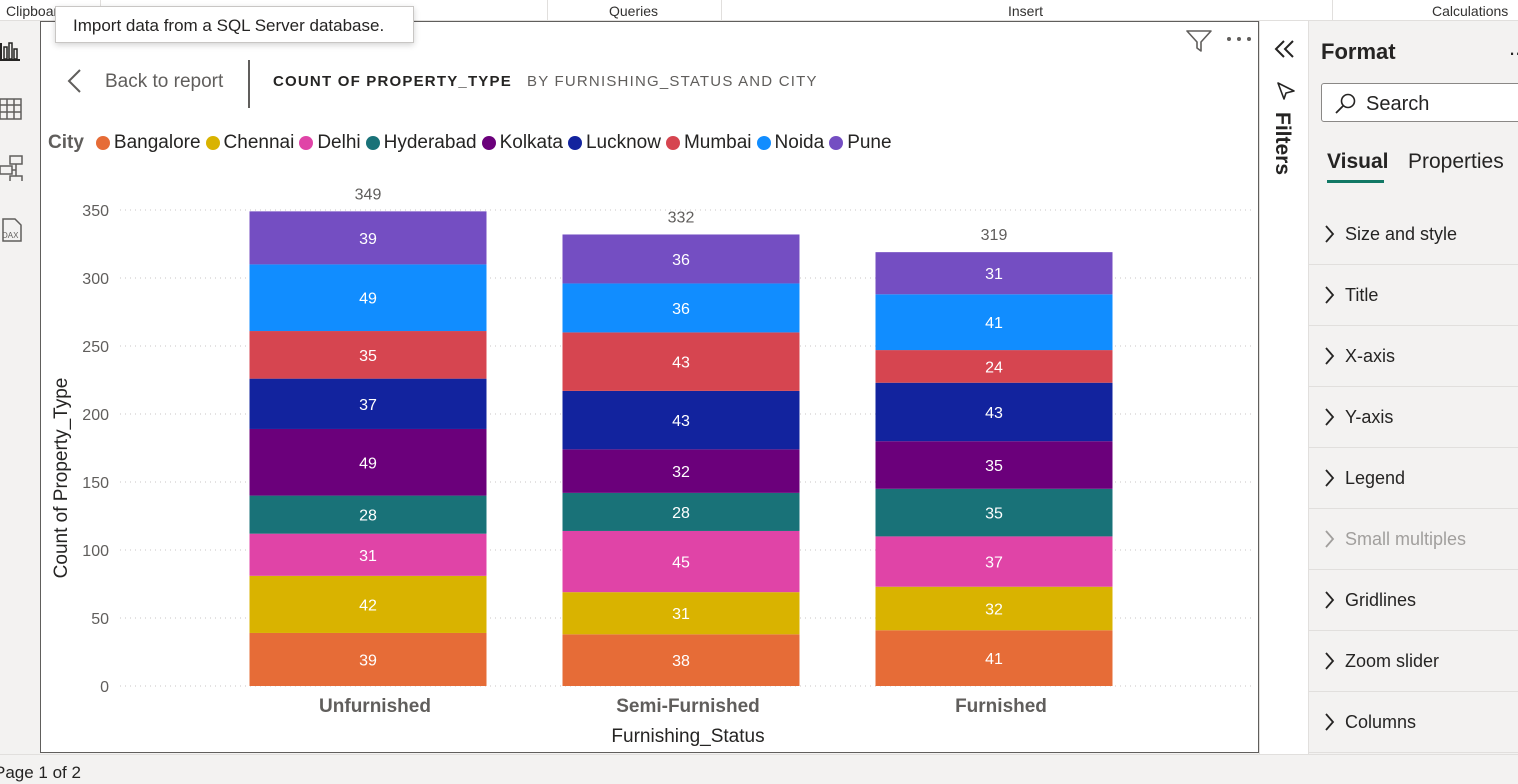 The width and height of the screenshot is (1518, 784). Describe the element at coordinates (1285, 49) in the screenshot. I see `collapse-chevrons-icon` at that location.